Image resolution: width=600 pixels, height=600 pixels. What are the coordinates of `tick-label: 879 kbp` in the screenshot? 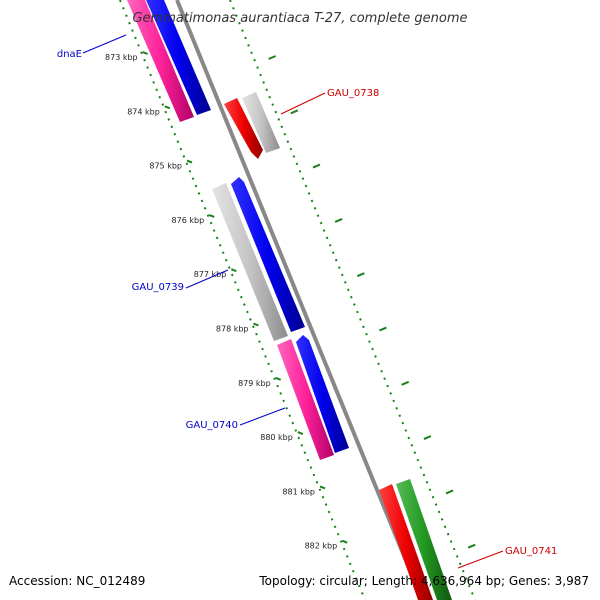 It's located at (254, 383).